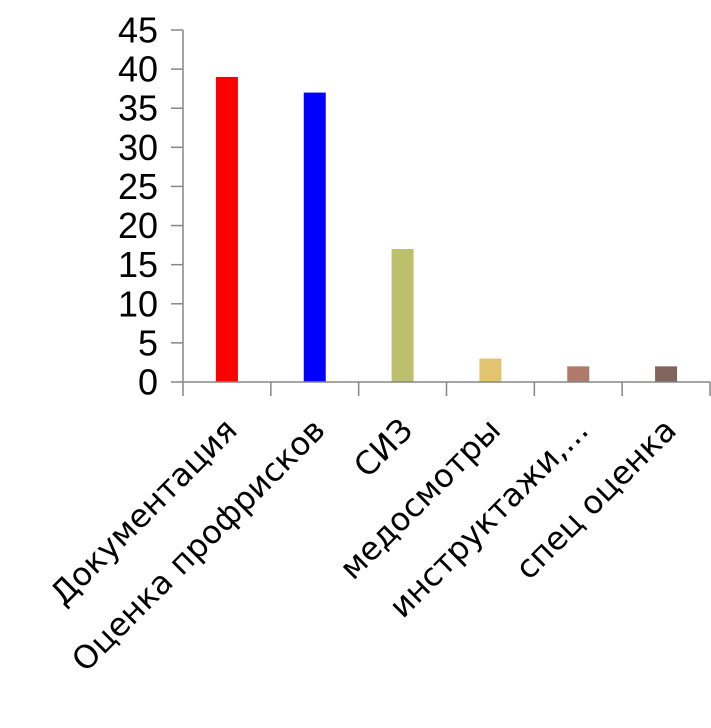 The width and height of the screenshot is (711, 728). What do you see at coordinates (383, 448) in the screenshot?
I see `x-tick-label: СИЗ` at bounding box center [383, 448].